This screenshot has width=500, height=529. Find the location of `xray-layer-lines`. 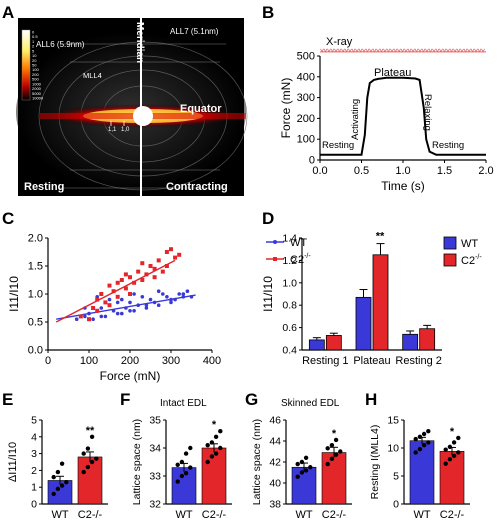

xray-layer-lines is located at coordinates (143, 116).